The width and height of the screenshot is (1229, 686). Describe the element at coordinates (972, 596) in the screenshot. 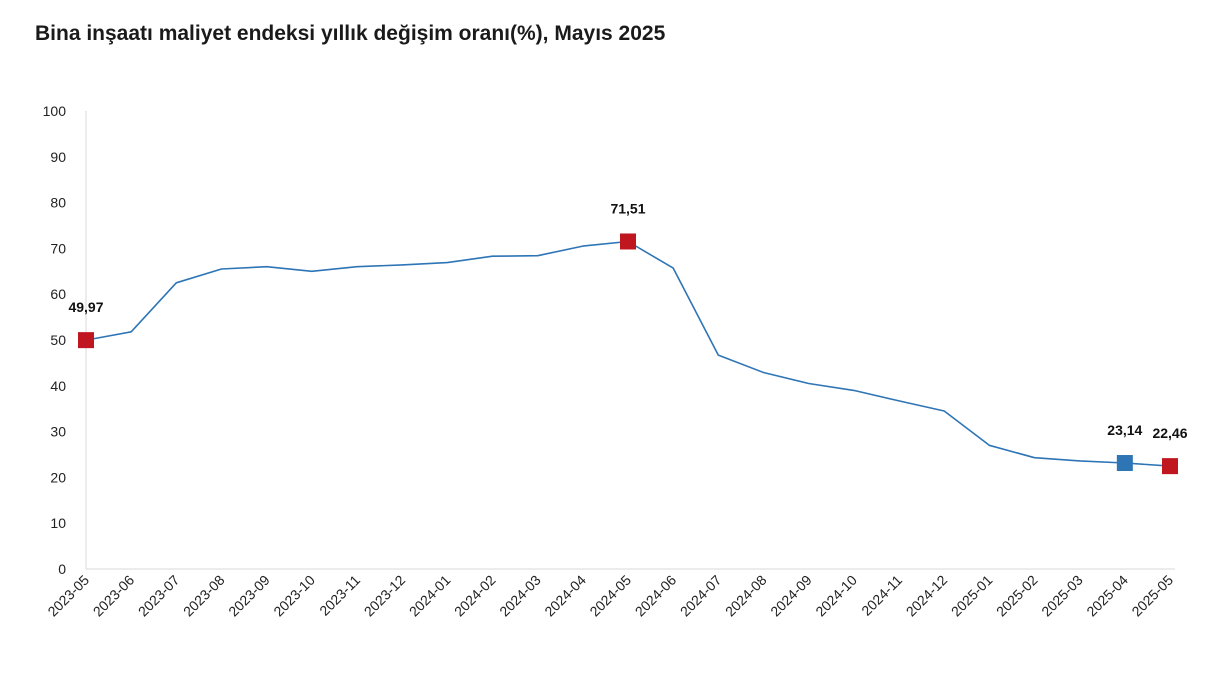

I see `x-tick-label: 2025-01` at that location.